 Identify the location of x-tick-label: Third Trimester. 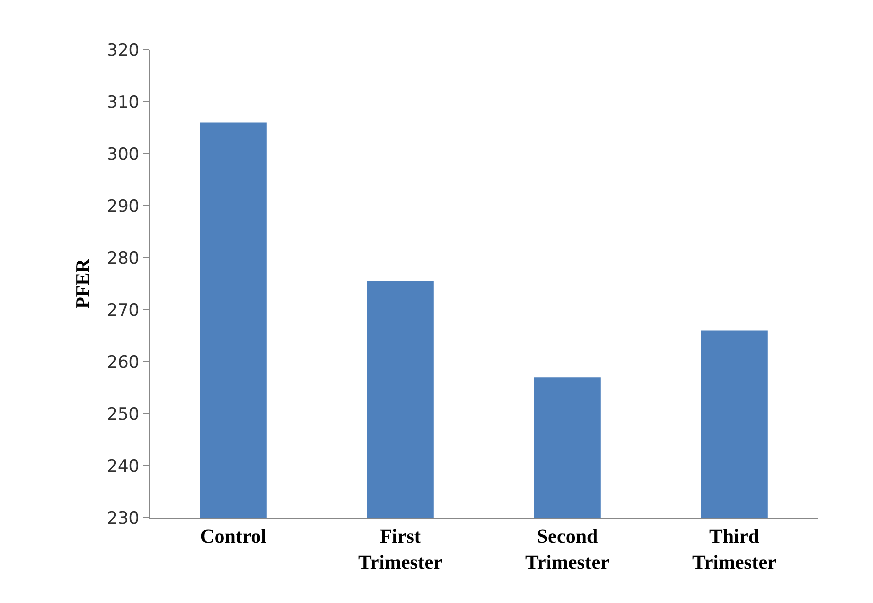
(734, 550).